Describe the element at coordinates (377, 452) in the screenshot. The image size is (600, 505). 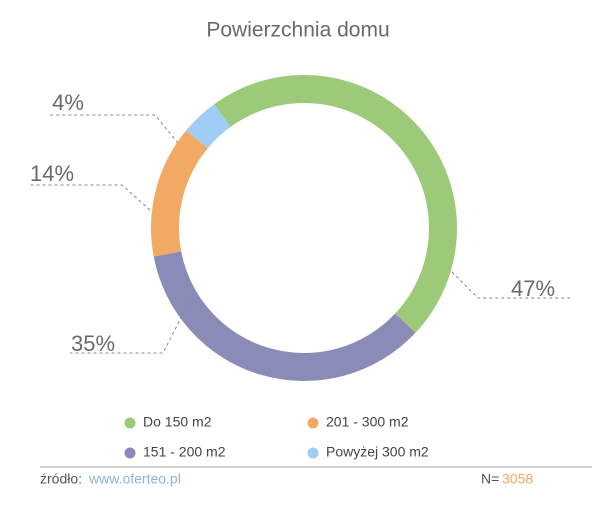
I see `legend-label: Powyżej 300 m2` at that location.